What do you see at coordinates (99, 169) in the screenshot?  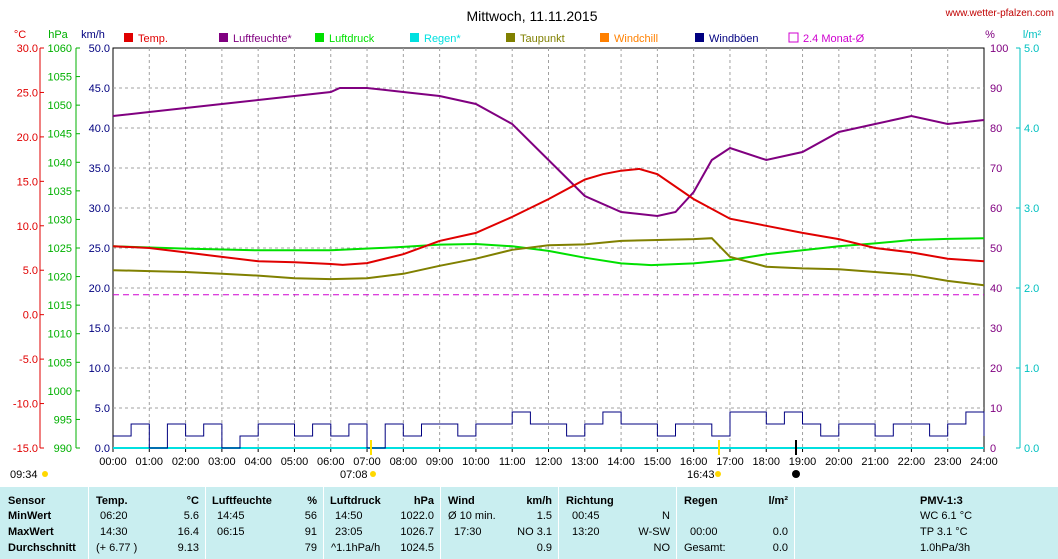 I see `wind-tick-label: 35.0` at bounding box center [99, 169].